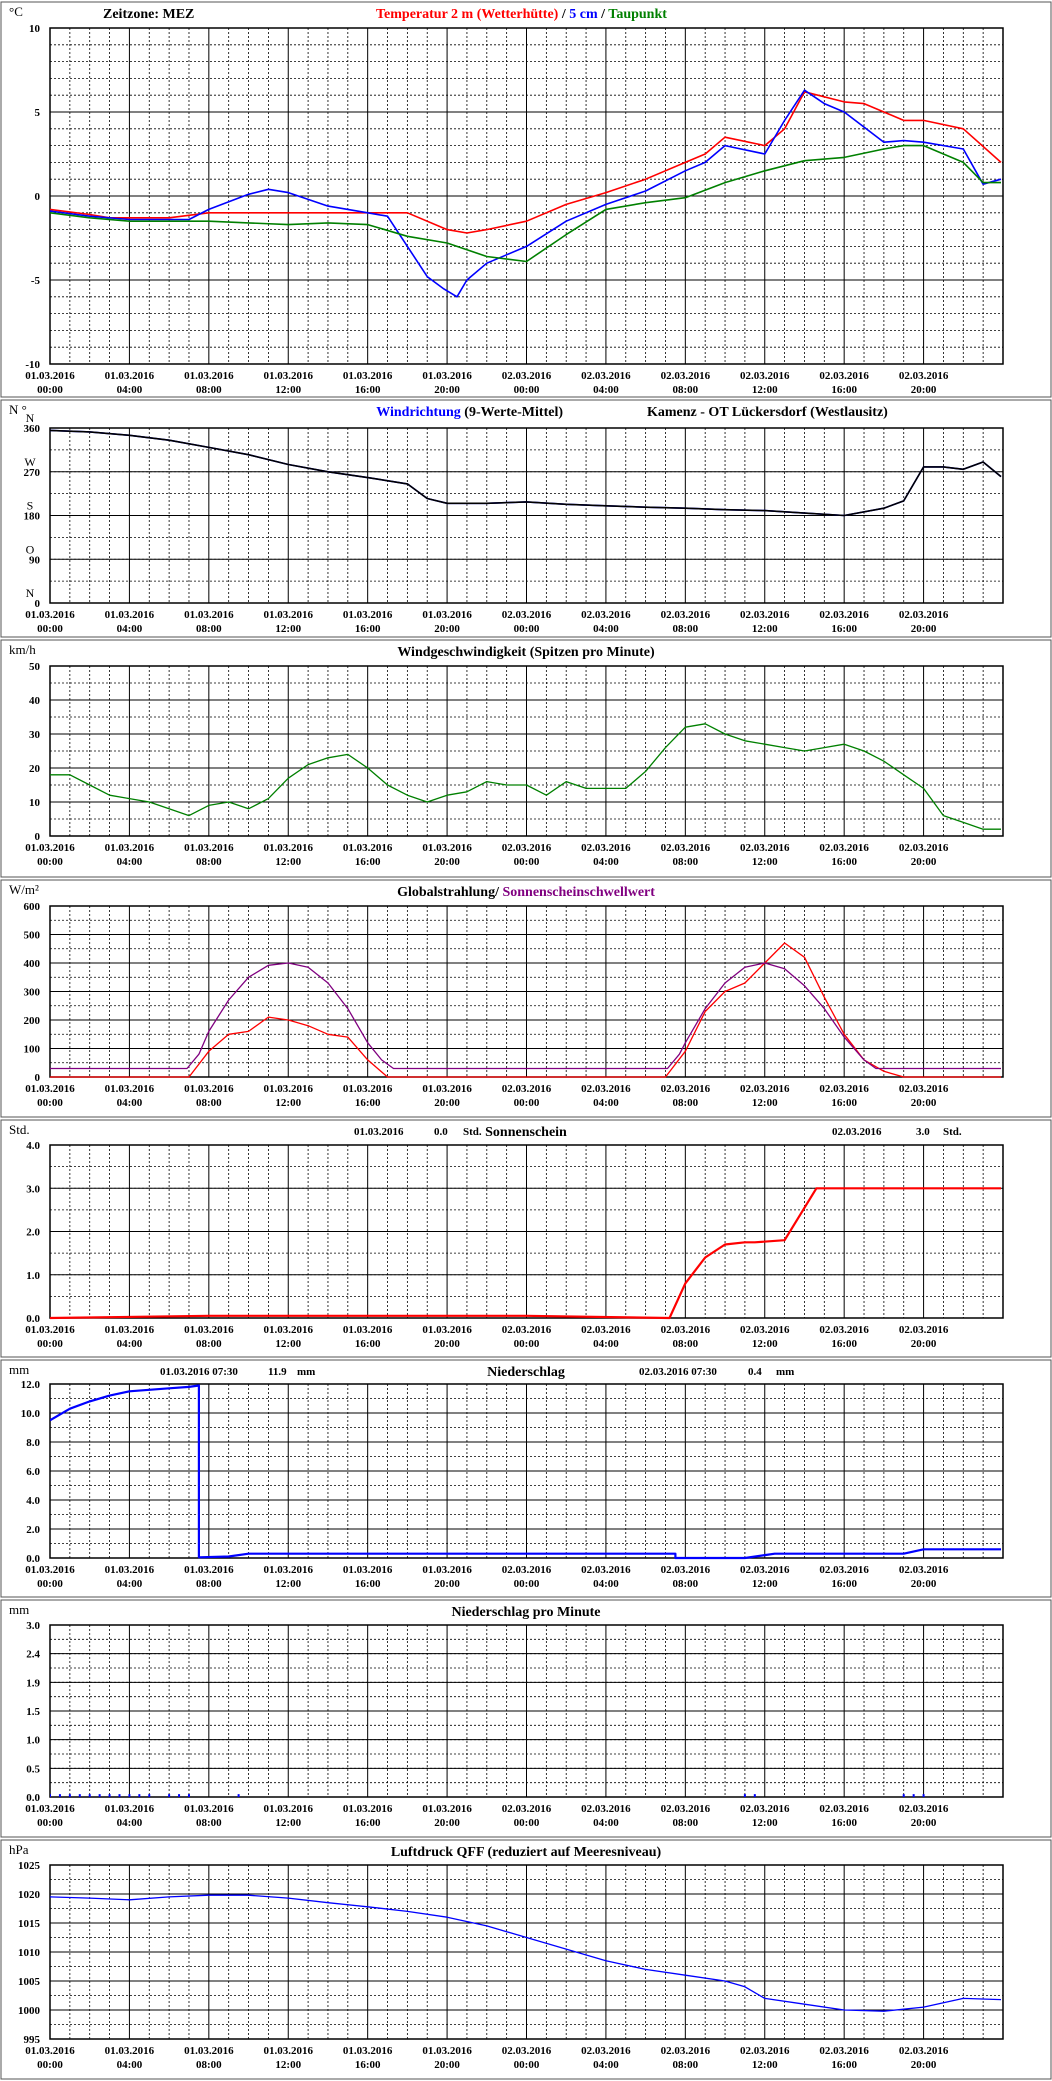 The width and height of the screenshot is (1052, 2081). Describe the element at coordinates (35, 735) in the screenshot. I see `y-tick-label: 30` at that location.